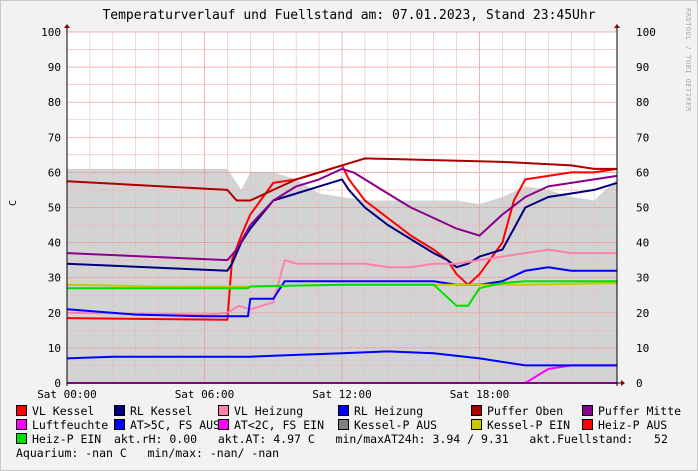 This screenshot has width=698, height=471. Describe the element at coordinates (70, 425) in the screenshot. I see `legend-label: Luftfeuchte` at that location.